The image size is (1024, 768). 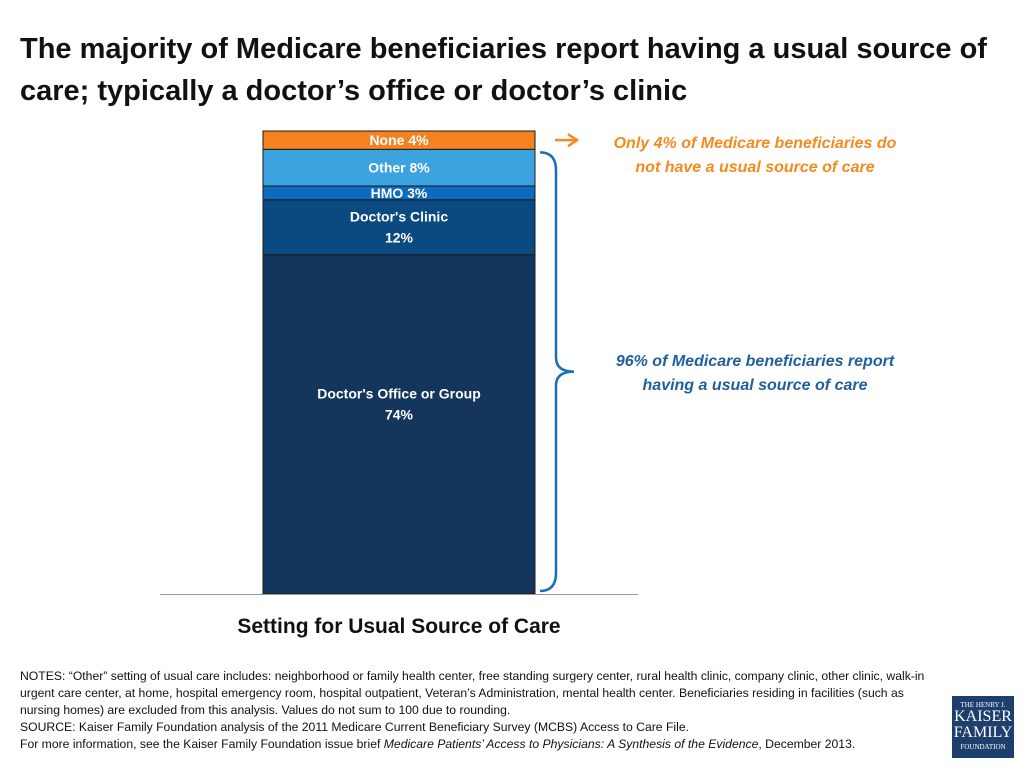 What do you see at coordinates (399, 237) in the screenshot?
I see `segment-value: 12%` at bounding box center [399, 237].